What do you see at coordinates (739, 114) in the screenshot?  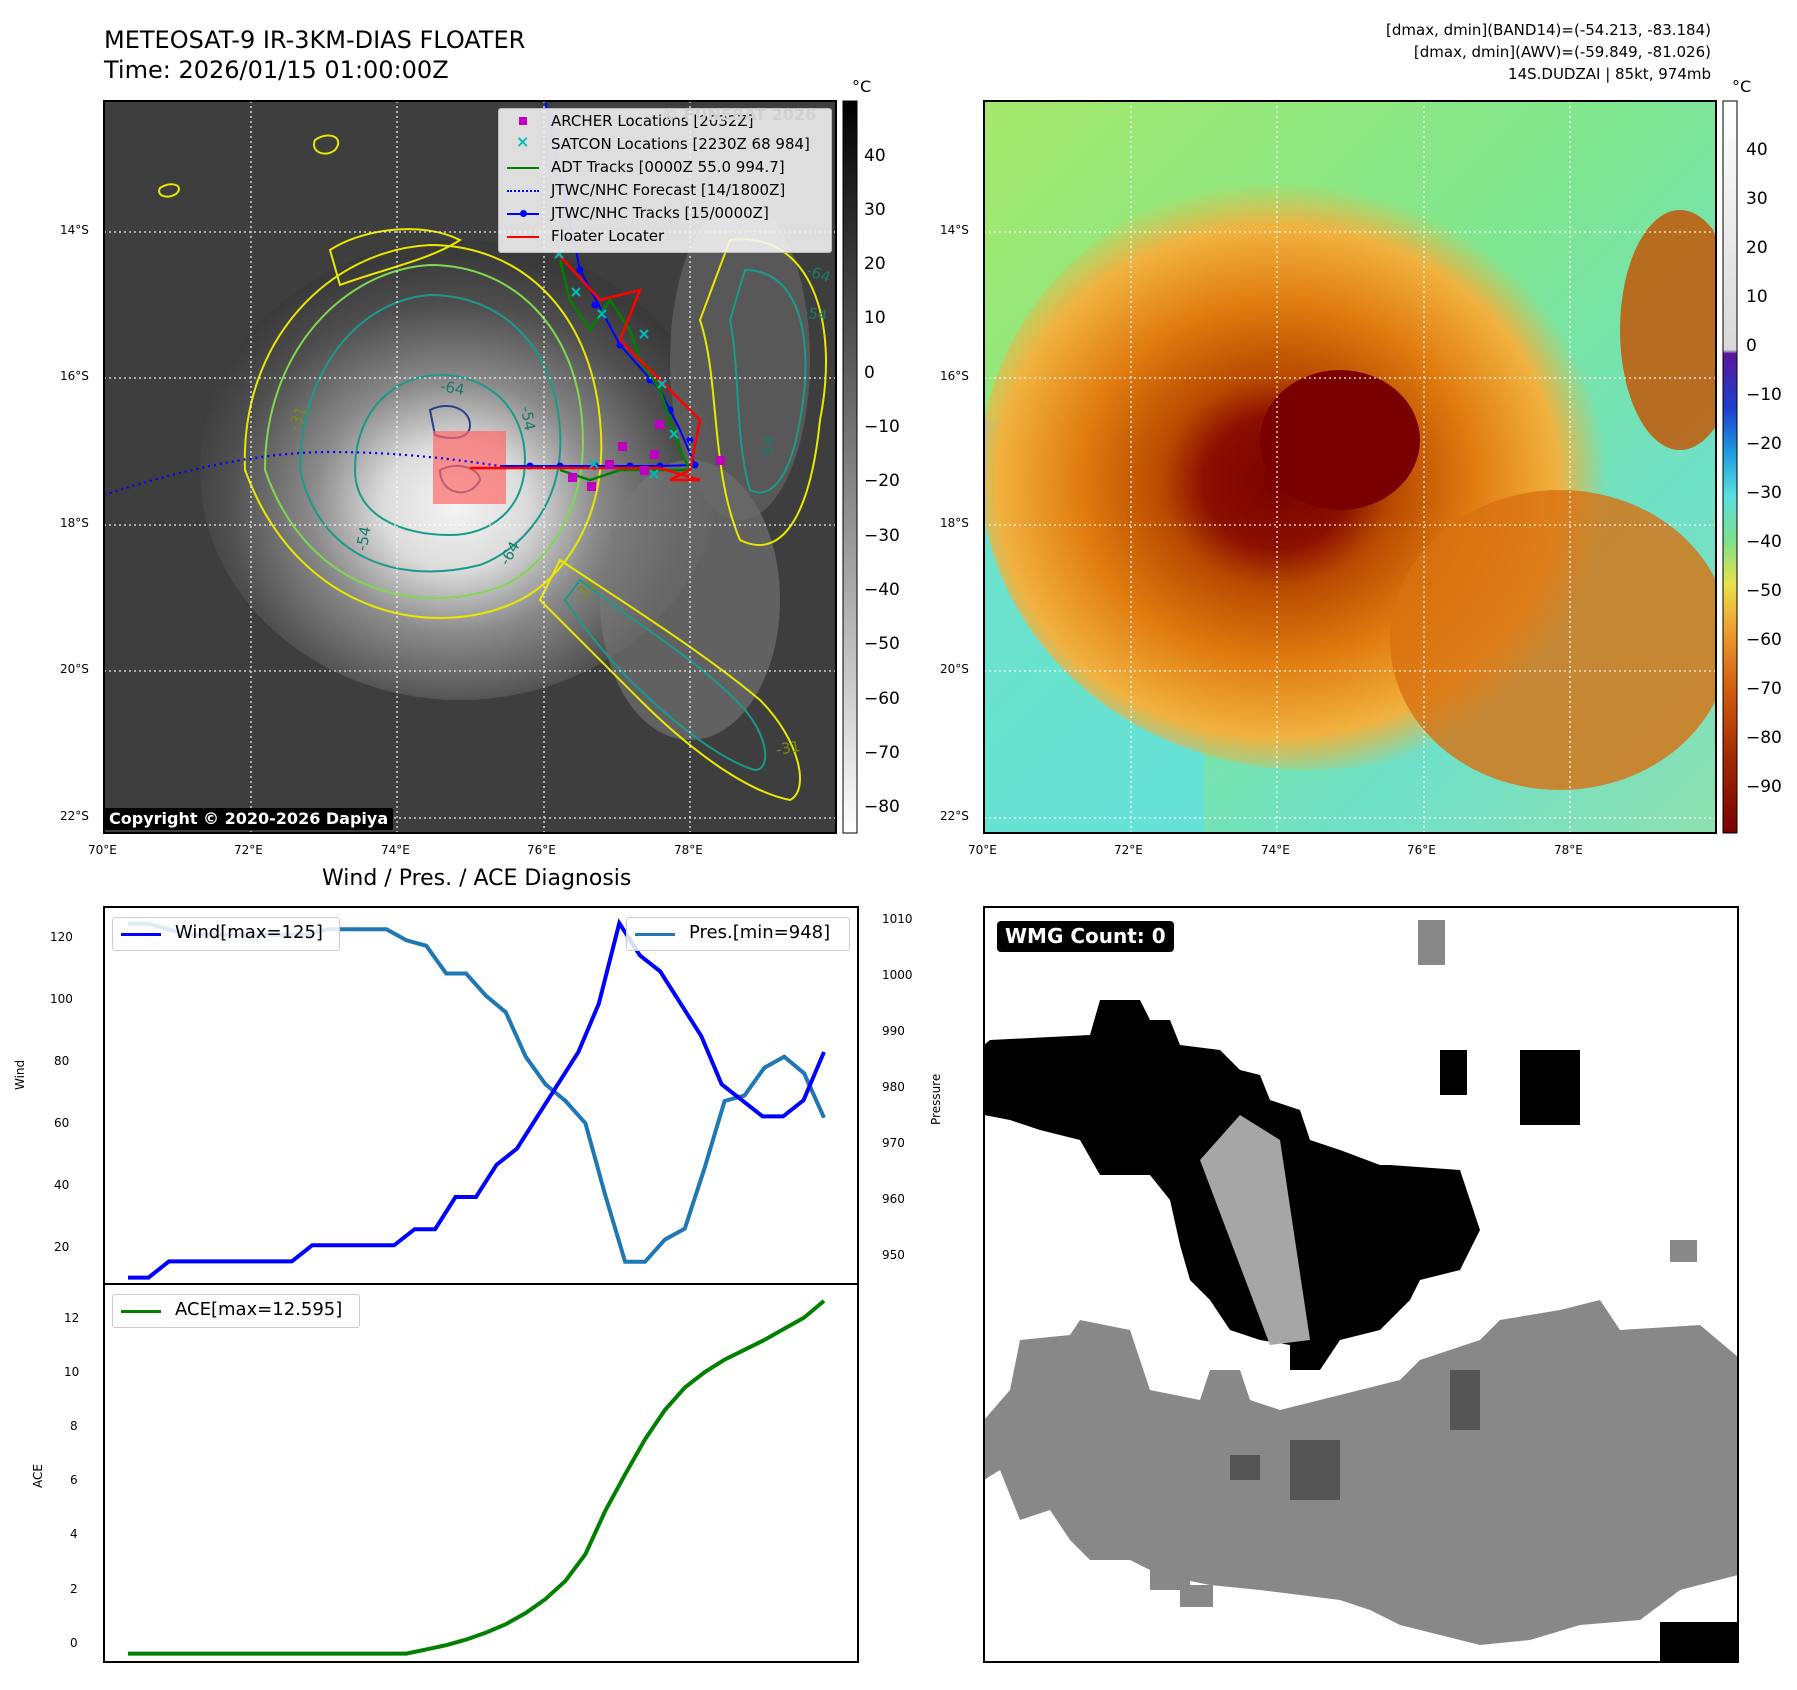 I see `watermark-text: © FUNEBAT 2026` at bounding box center [739, 114].